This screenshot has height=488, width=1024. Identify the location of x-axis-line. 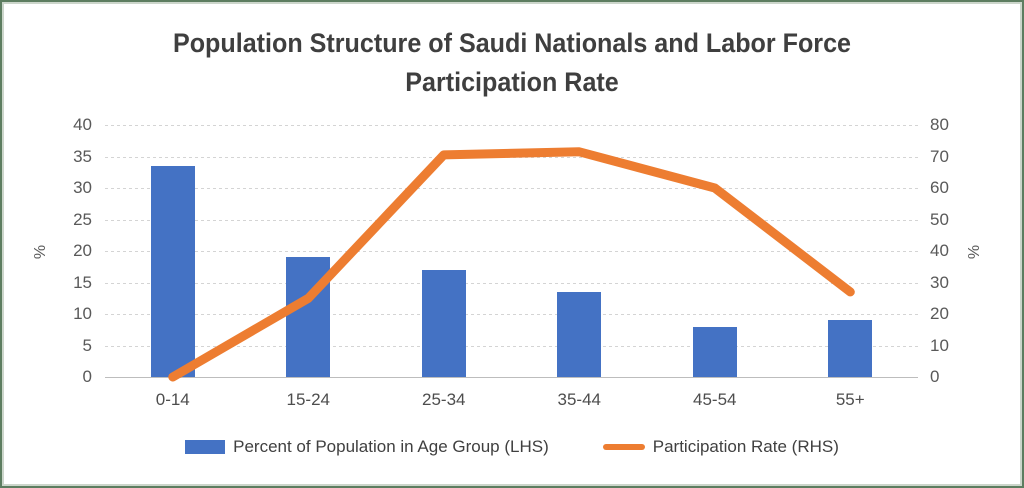
(511, 377).